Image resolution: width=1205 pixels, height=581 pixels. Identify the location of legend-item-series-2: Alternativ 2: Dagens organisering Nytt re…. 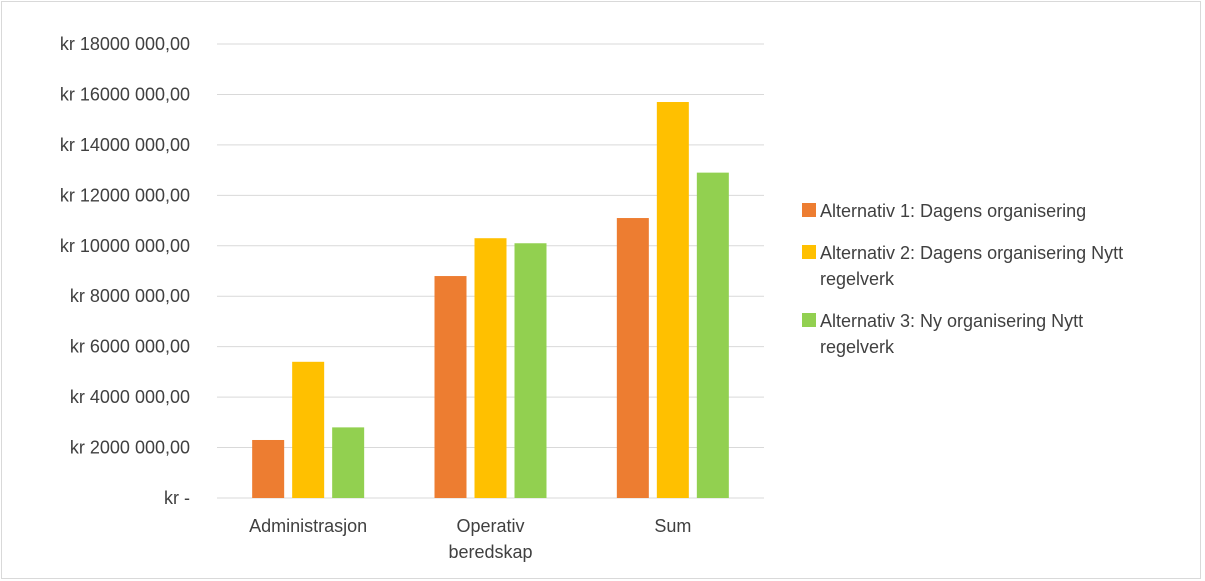
(982, 266).